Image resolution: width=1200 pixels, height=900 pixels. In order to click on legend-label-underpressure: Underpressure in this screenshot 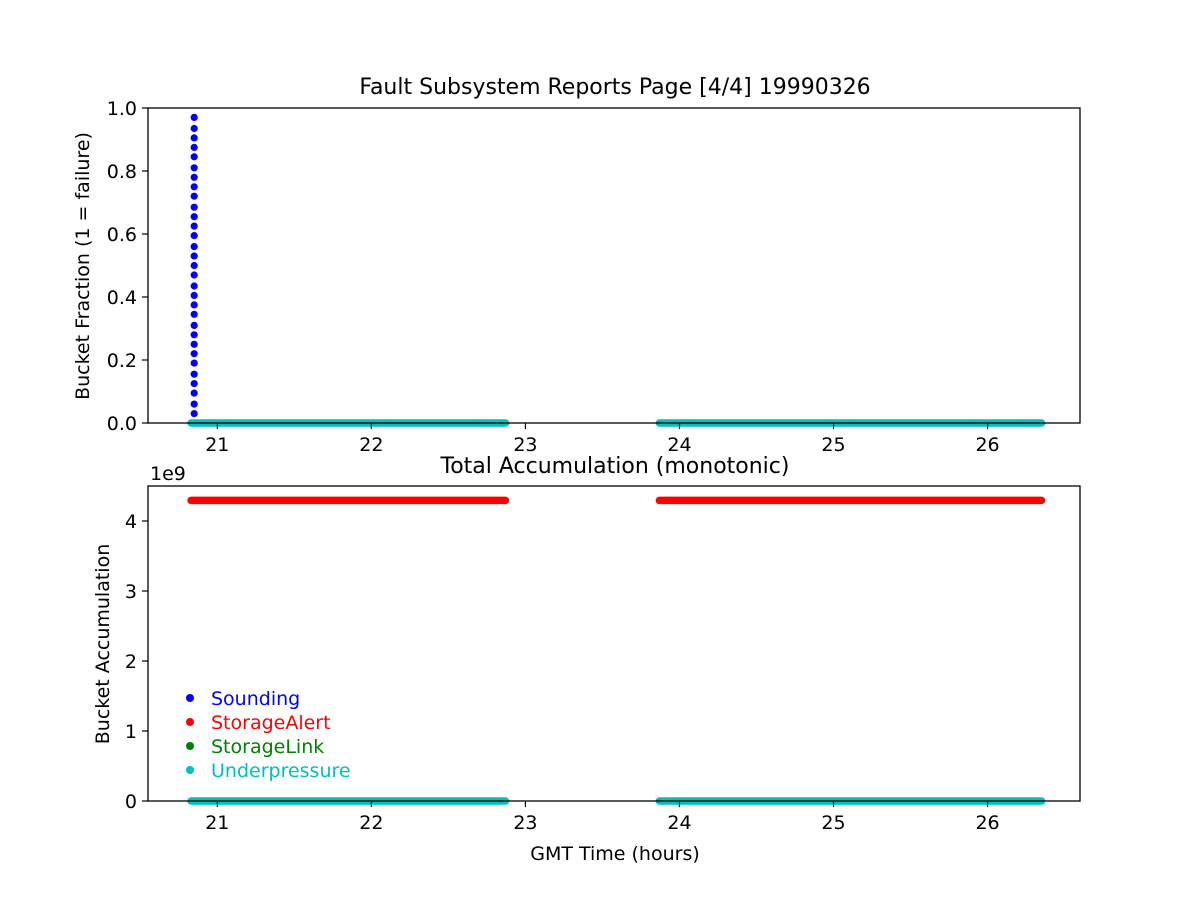, I will do `click(281, 771)`.